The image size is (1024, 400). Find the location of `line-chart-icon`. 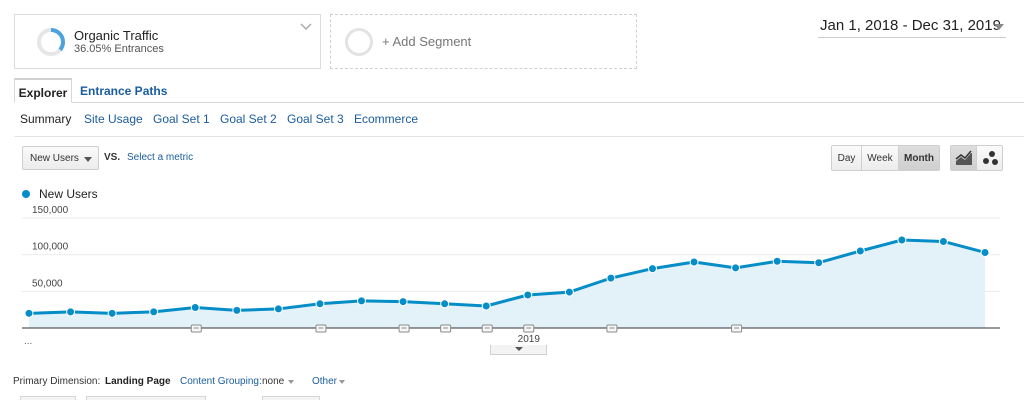

line-chart-icon is located at coordinates (963, 157).